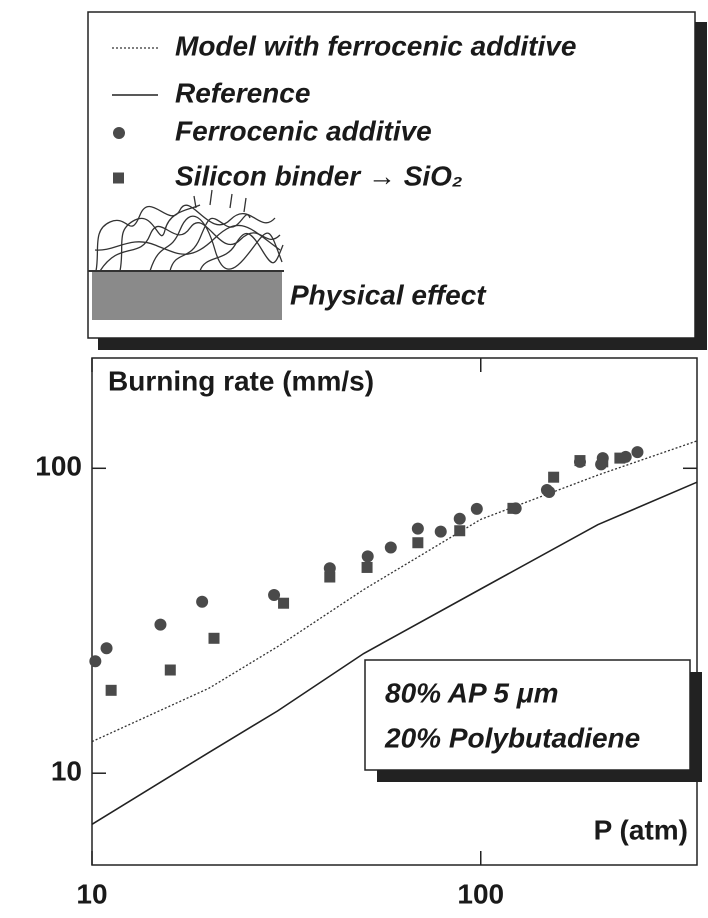  I want to click on legend-label: Model with ferrocenic additive, so click(375, 45).